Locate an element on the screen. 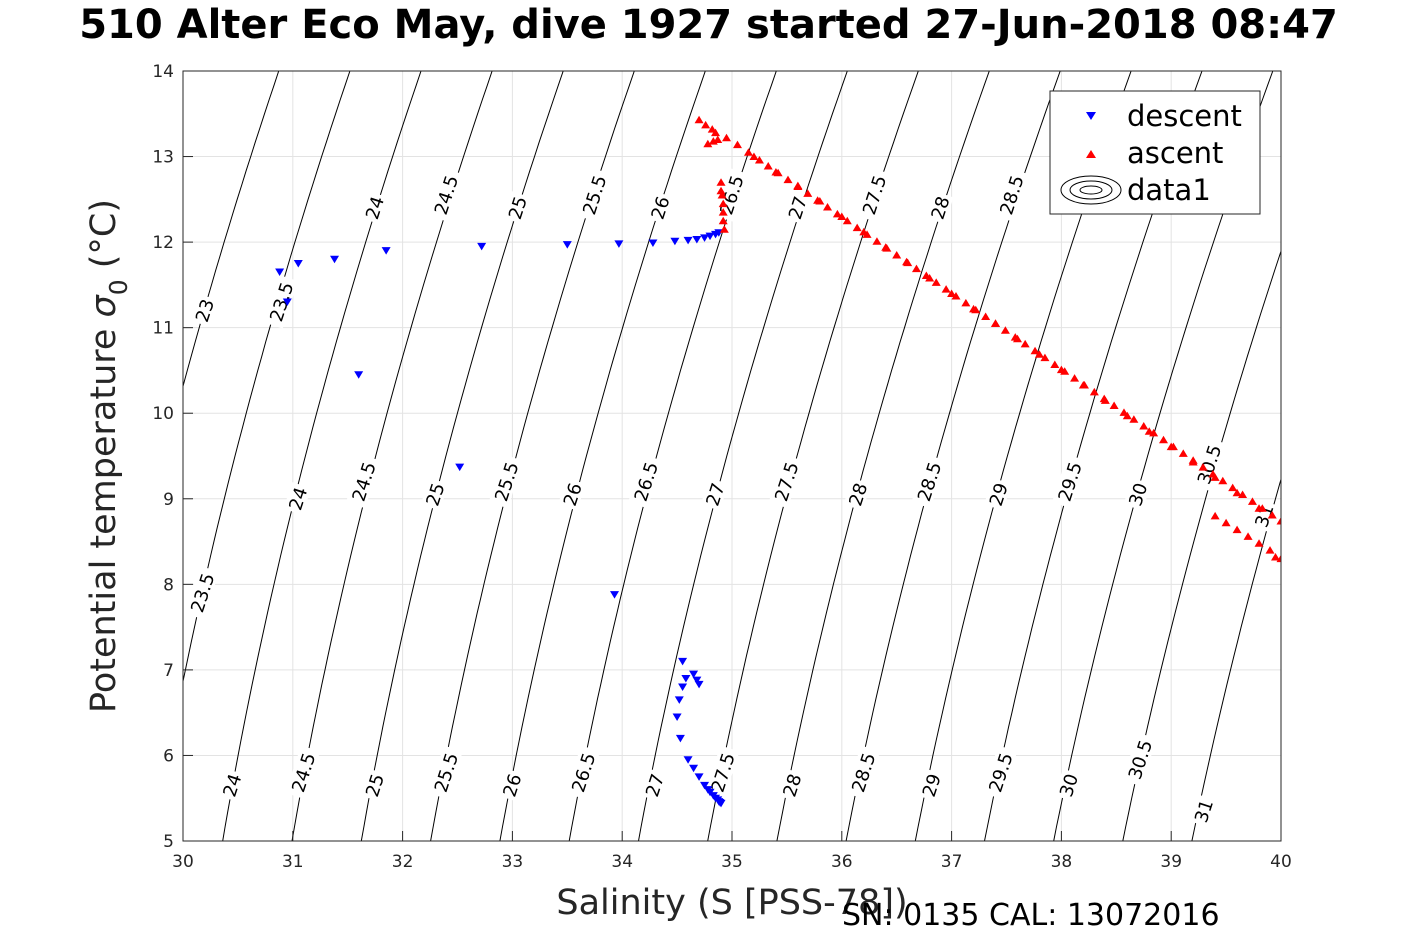  y-axis-title-symbol: σ is located at coordinates (104, 305).